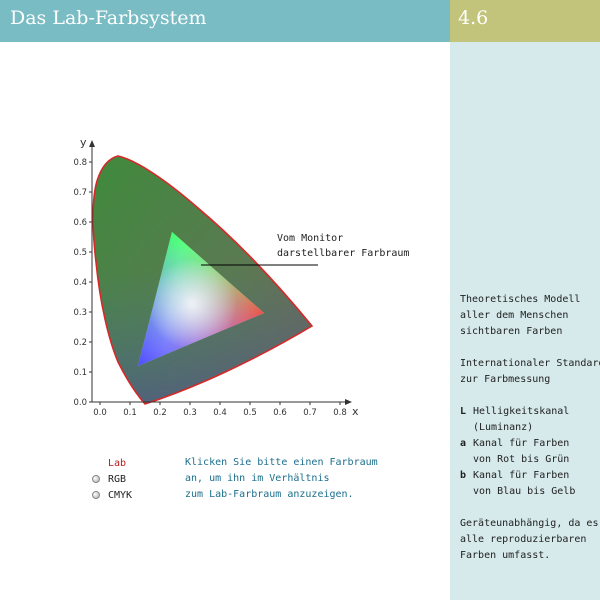 The width and height of the screenshot is (600, 600). I want to click on option-label: CMYK, so click(120, 495).